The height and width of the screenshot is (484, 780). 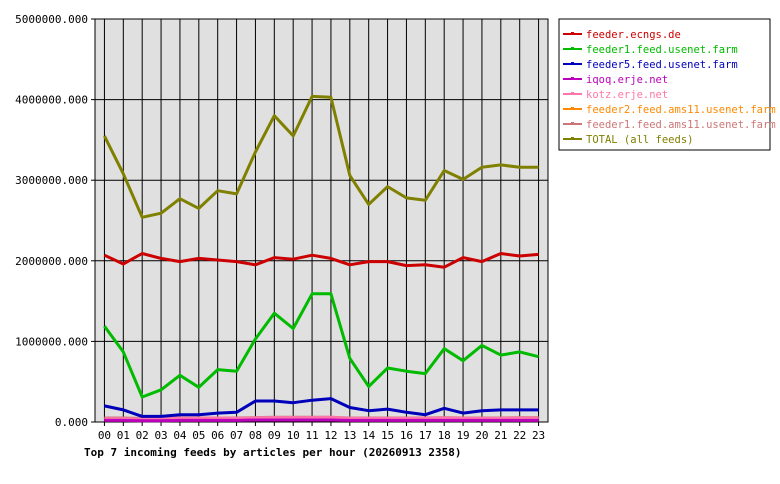 I want to click on series-line-kotz-erje-net, so click(x=321, y=418).